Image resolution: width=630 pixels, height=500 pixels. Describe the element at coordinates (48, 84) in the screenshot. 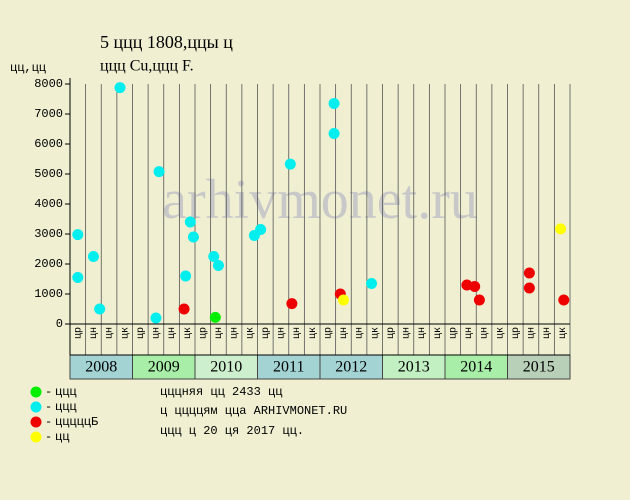

I see `y-tick-label: 8000` at that location.